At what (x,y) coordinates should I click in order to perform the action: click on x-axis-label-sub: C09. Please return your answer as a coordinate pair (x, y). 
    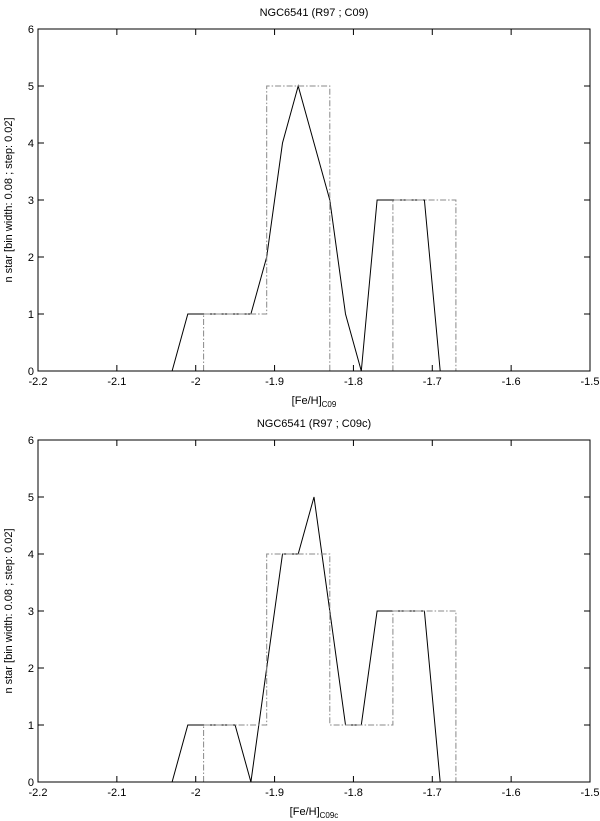
    Looking at the image, I should click on (329, 404).